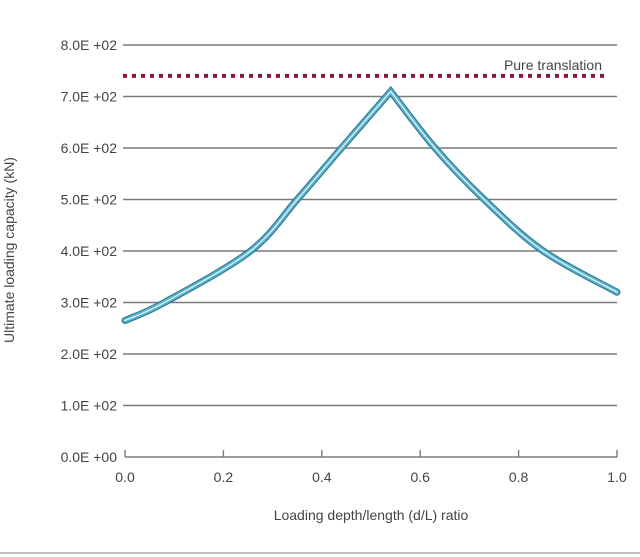 The width and height of the screenshot is (640, 557). What do you see at coordinates (371, 454) in the screenshot?
I see `x-axis` at bounding box center [371, 454].